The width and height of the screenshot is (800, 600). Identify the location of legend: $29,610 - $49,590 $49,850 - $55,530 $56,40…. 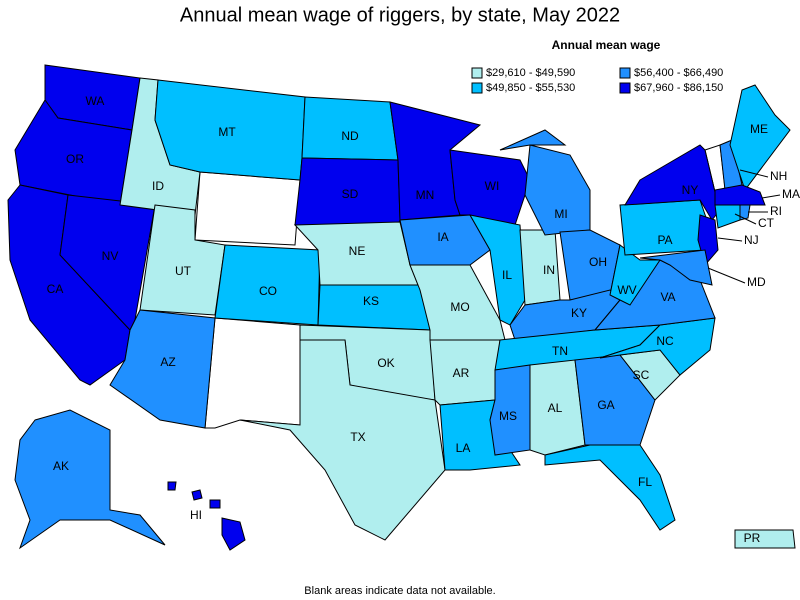
(597, 80).